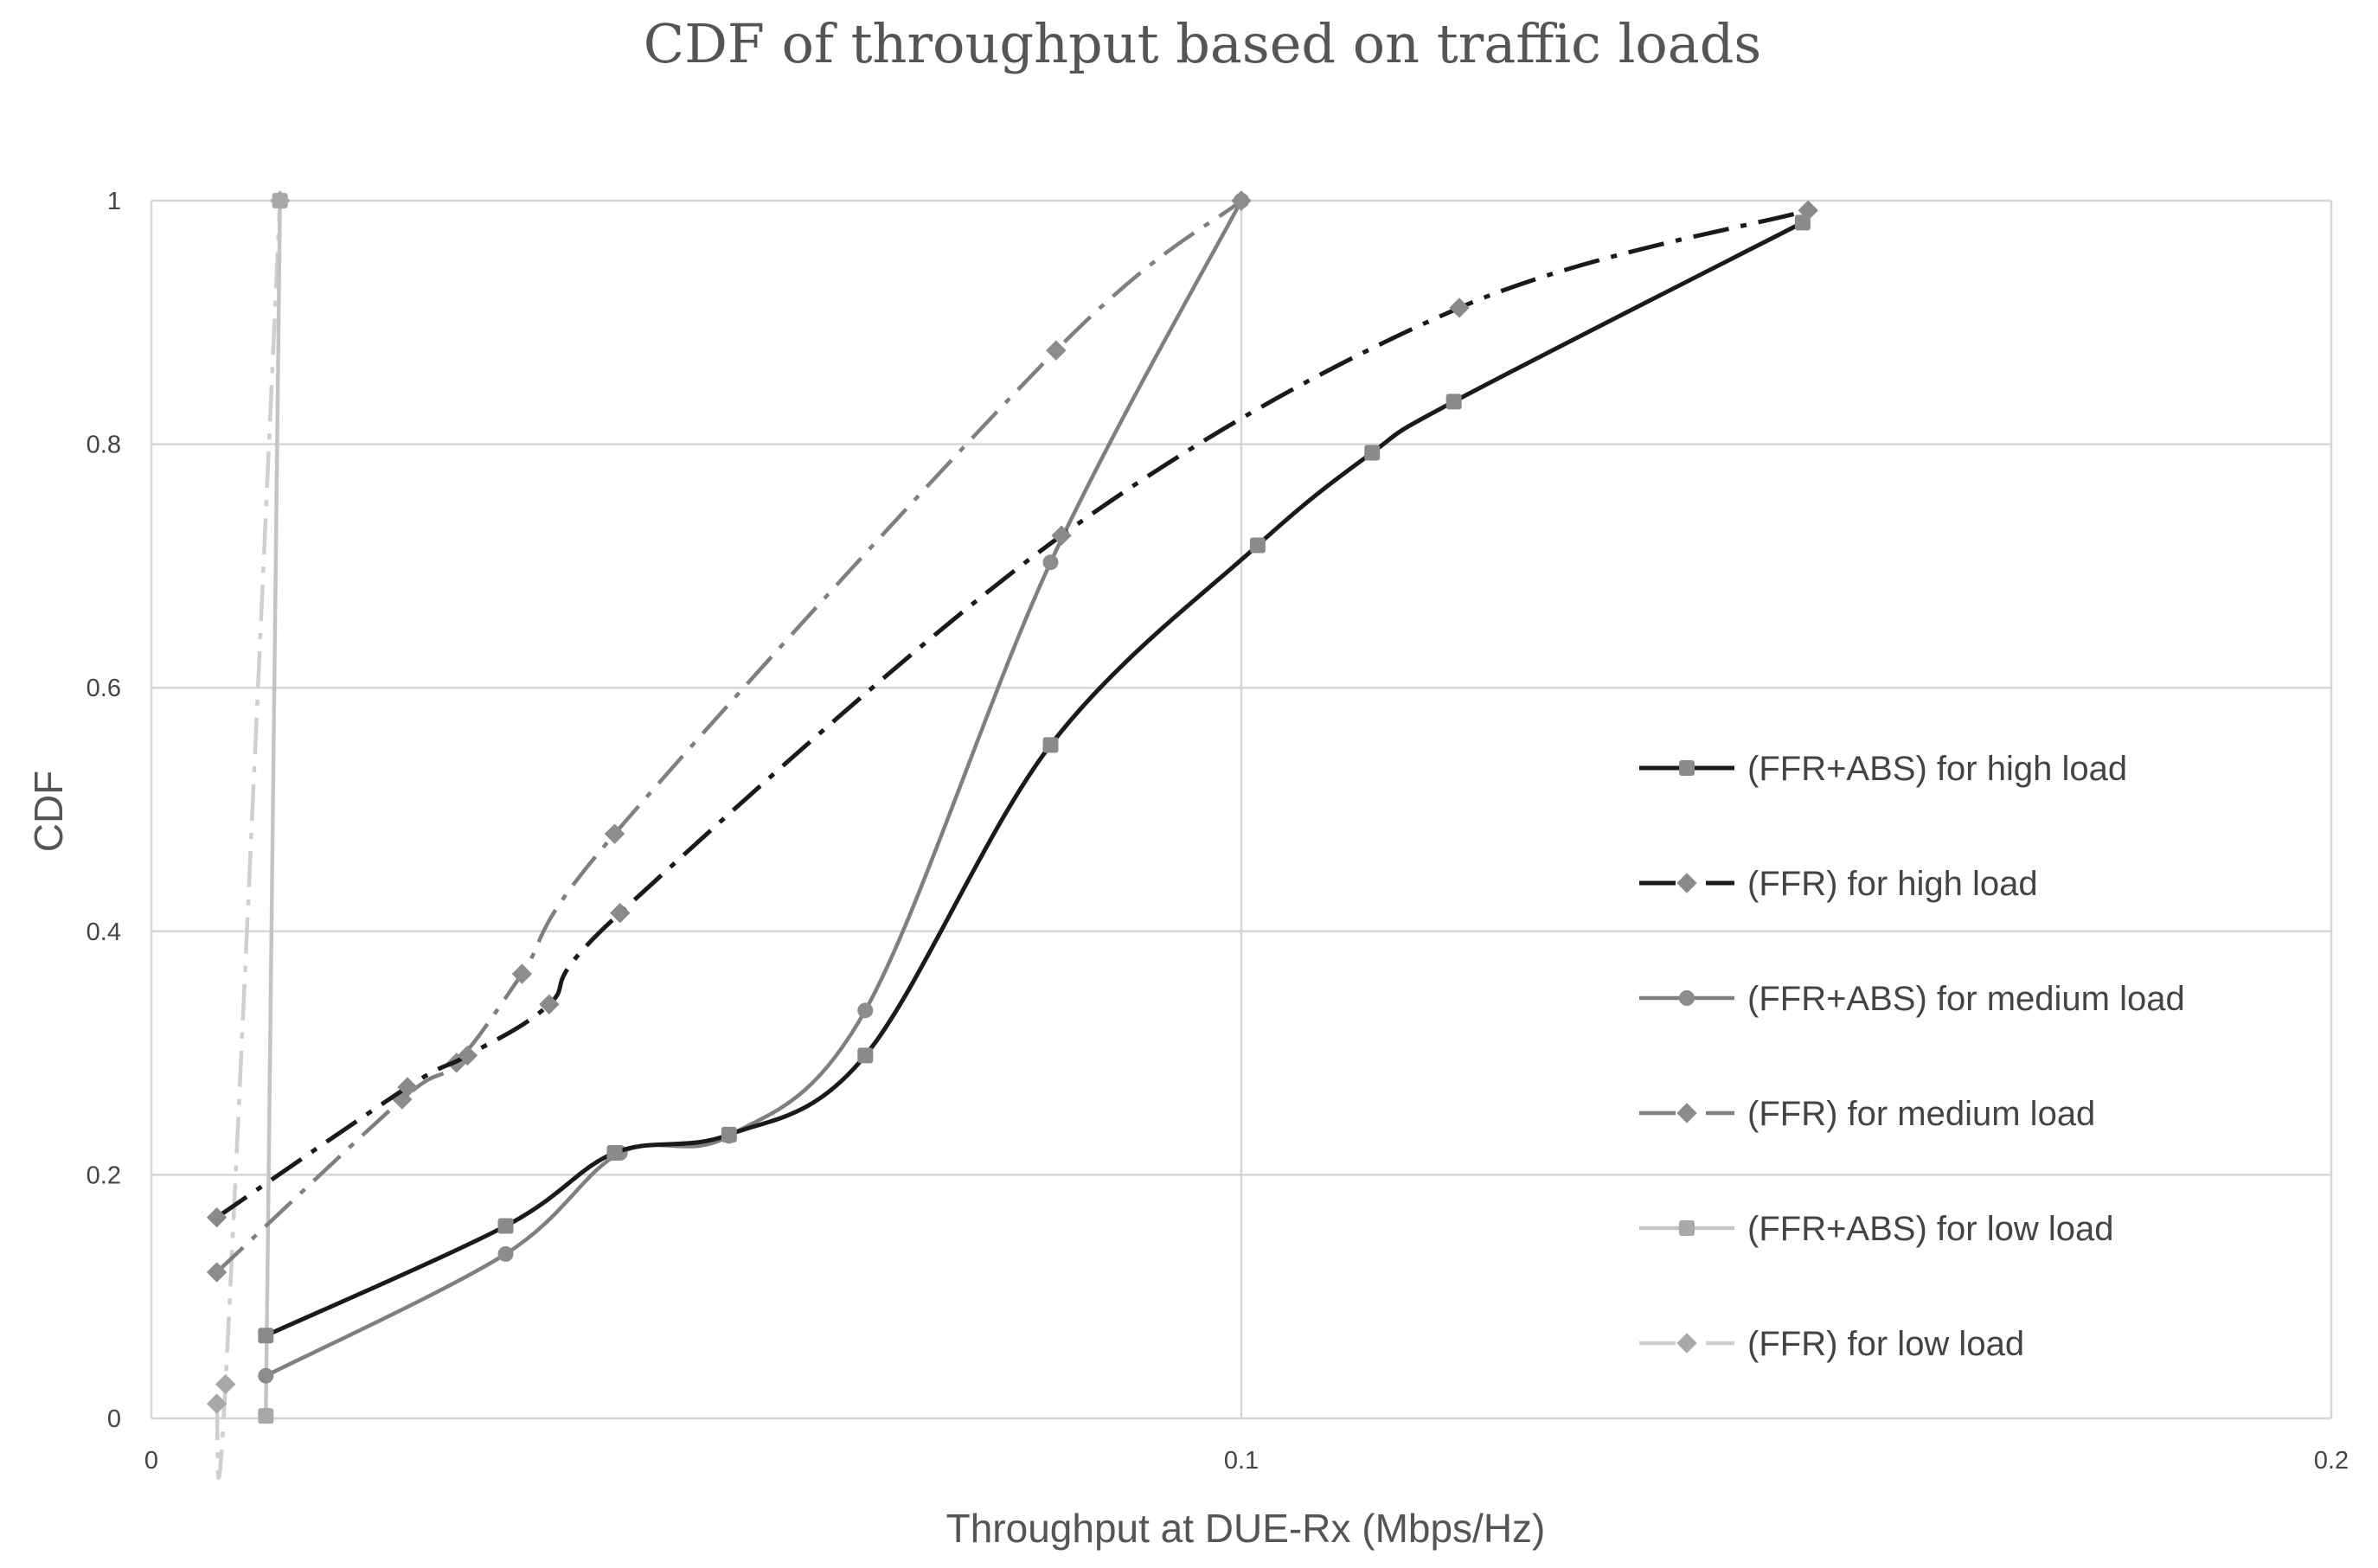 The height and width of the screenshot is (1568, 2378). What do you see at coordinates (1921, 1114) in the screenshot?
I see `legend-label: (FFR) for medium load` at bounding box center [1921, 1114].